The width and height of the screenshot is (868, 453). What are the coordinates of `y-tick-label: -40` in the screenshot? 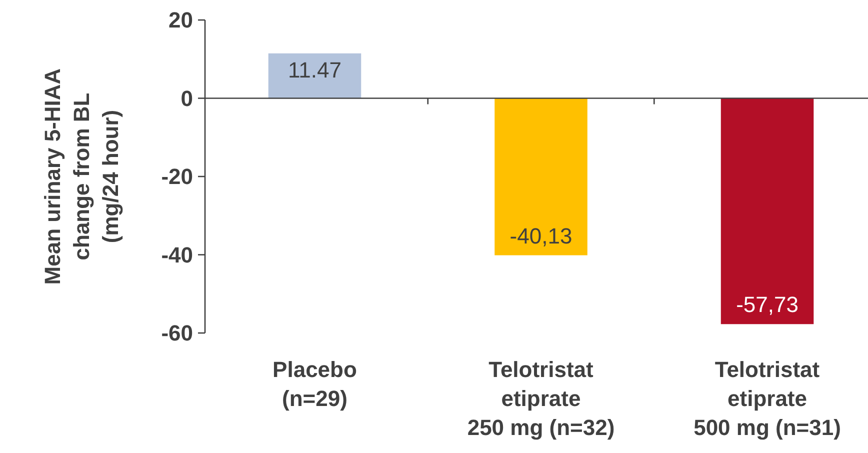 It's located at (177, 255).